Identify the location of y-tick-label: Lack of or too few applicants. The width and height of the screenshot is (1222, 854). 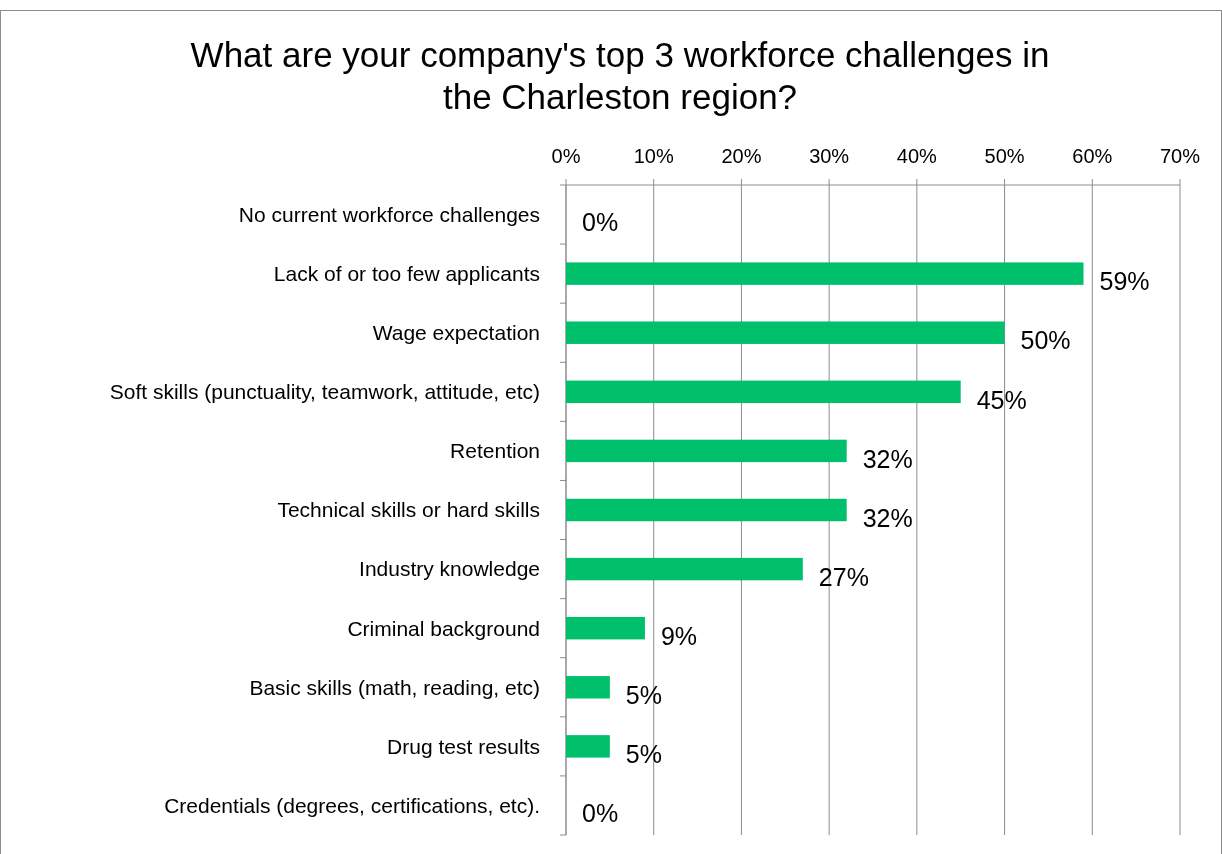
(406, 273).